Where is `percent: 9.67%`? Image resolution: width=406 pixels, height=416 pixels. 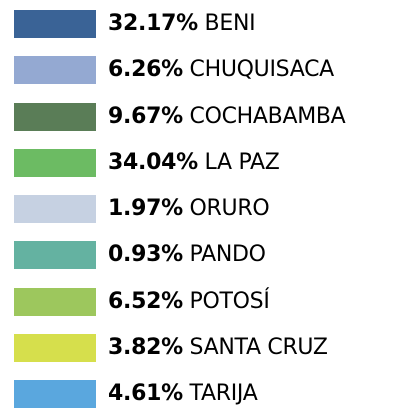 percent: 9.67% is located at coordinates (145, 116).